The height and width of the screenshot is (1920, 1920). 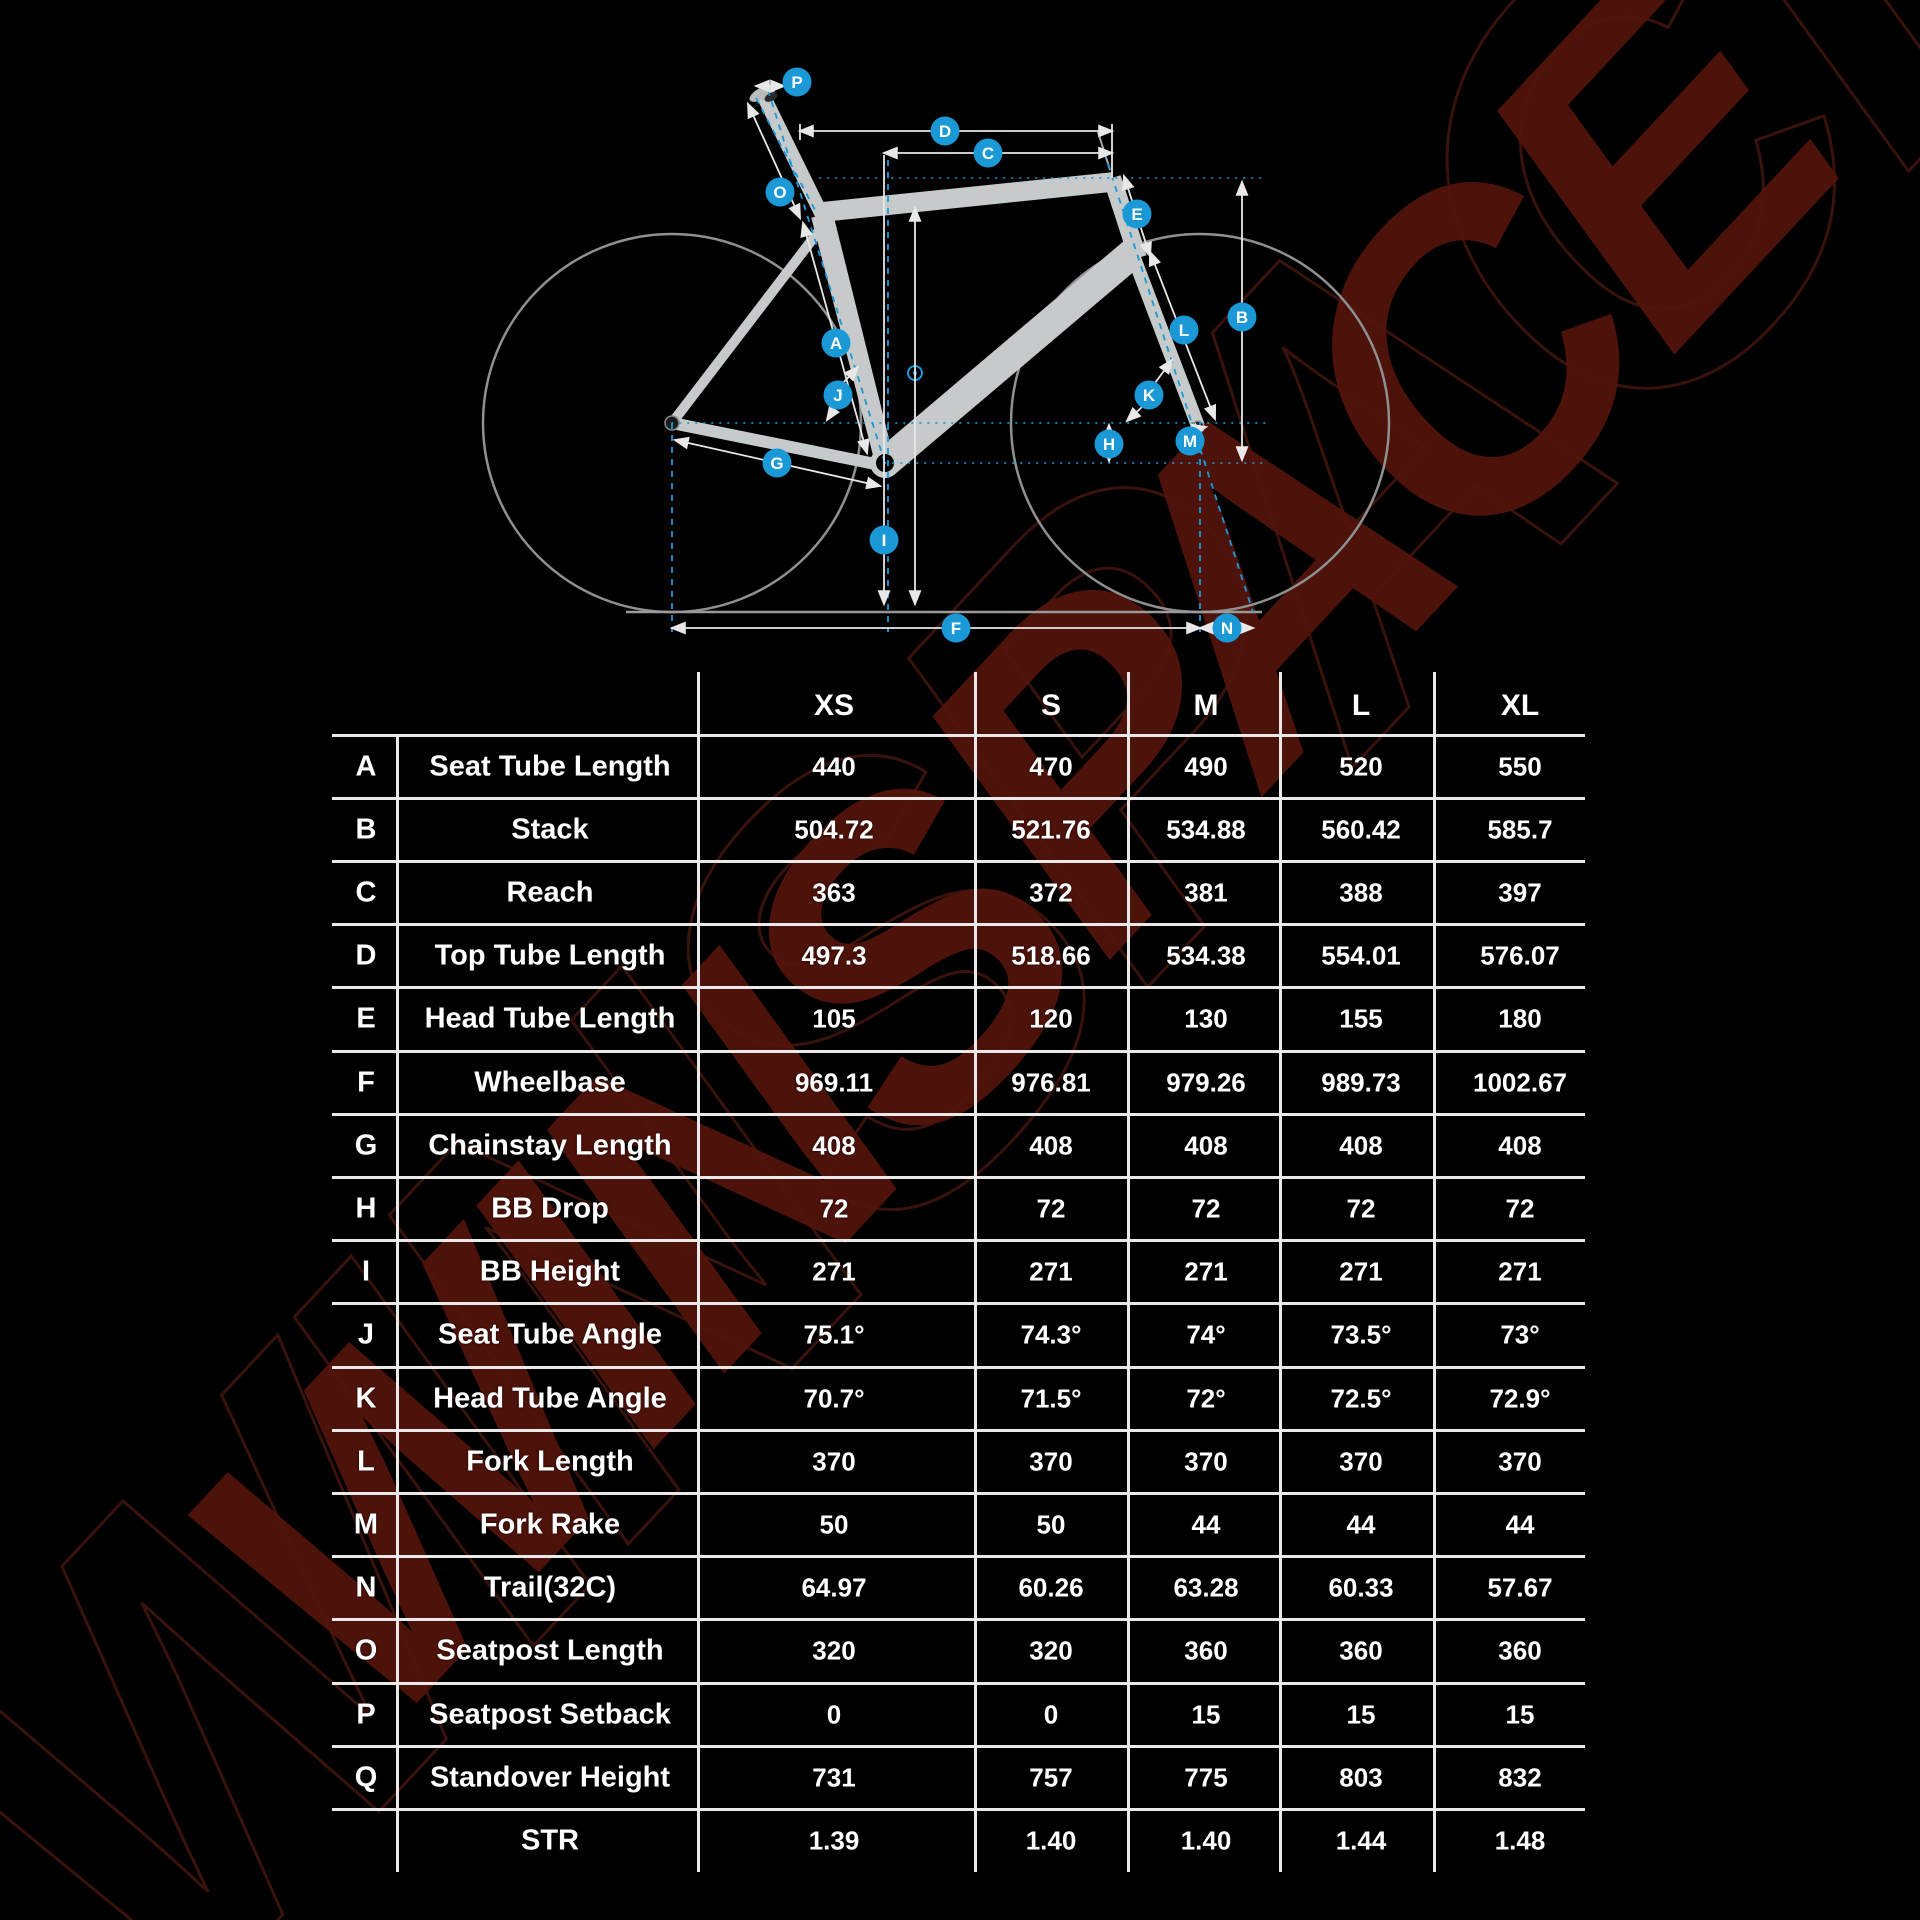 What do you see at coordinates (1184, 330) in the screenshot?
I see `diagram-label-circle-L` at bounding box center [1184, 330].